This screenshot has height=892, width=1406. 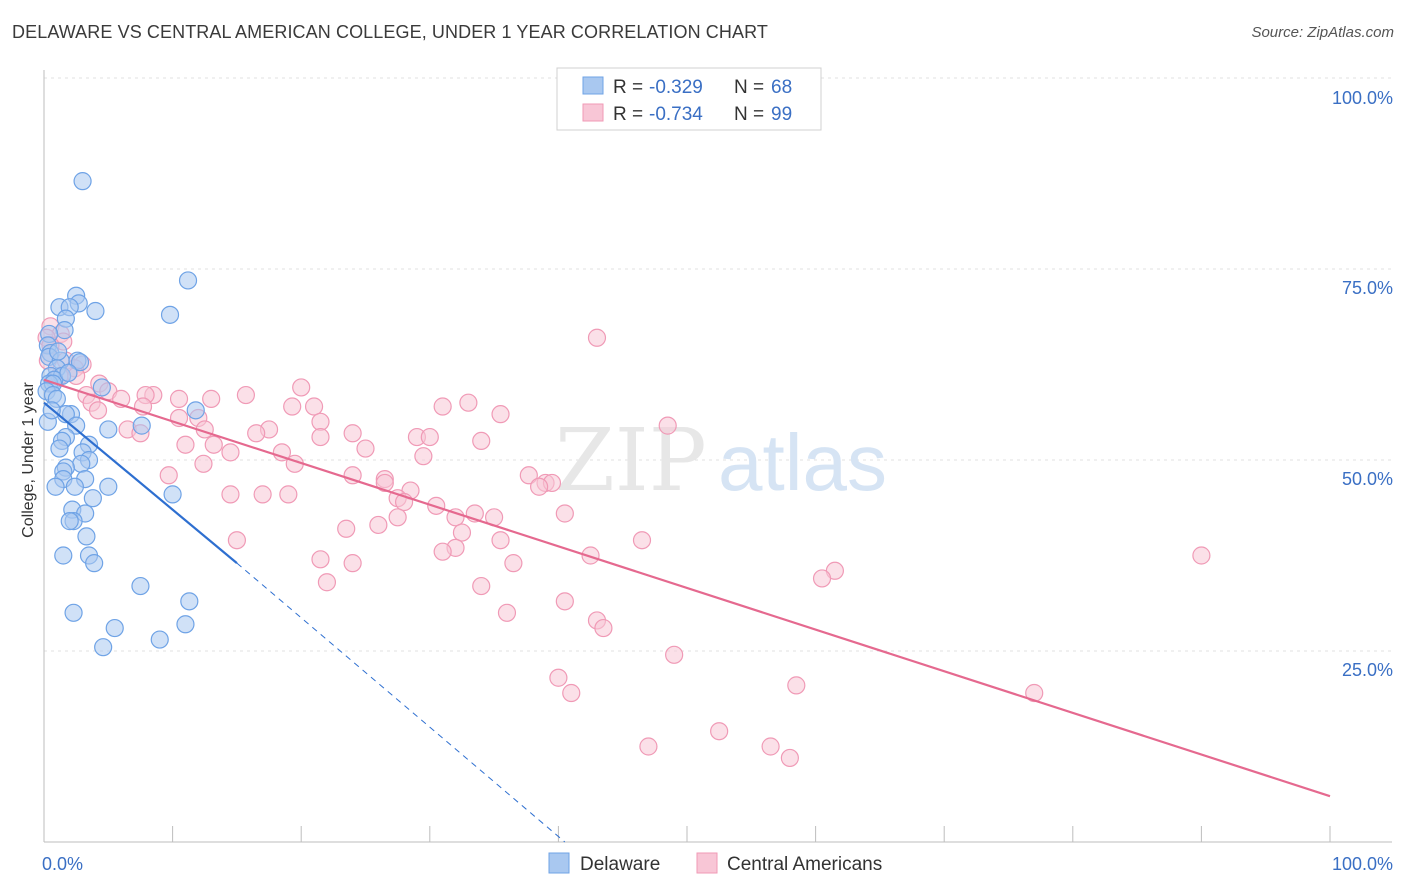 What do you see at coordinates (62, 864) in the screenshot?
I see `x-tick-0: 0.0%` at bounding box center [62, 864].